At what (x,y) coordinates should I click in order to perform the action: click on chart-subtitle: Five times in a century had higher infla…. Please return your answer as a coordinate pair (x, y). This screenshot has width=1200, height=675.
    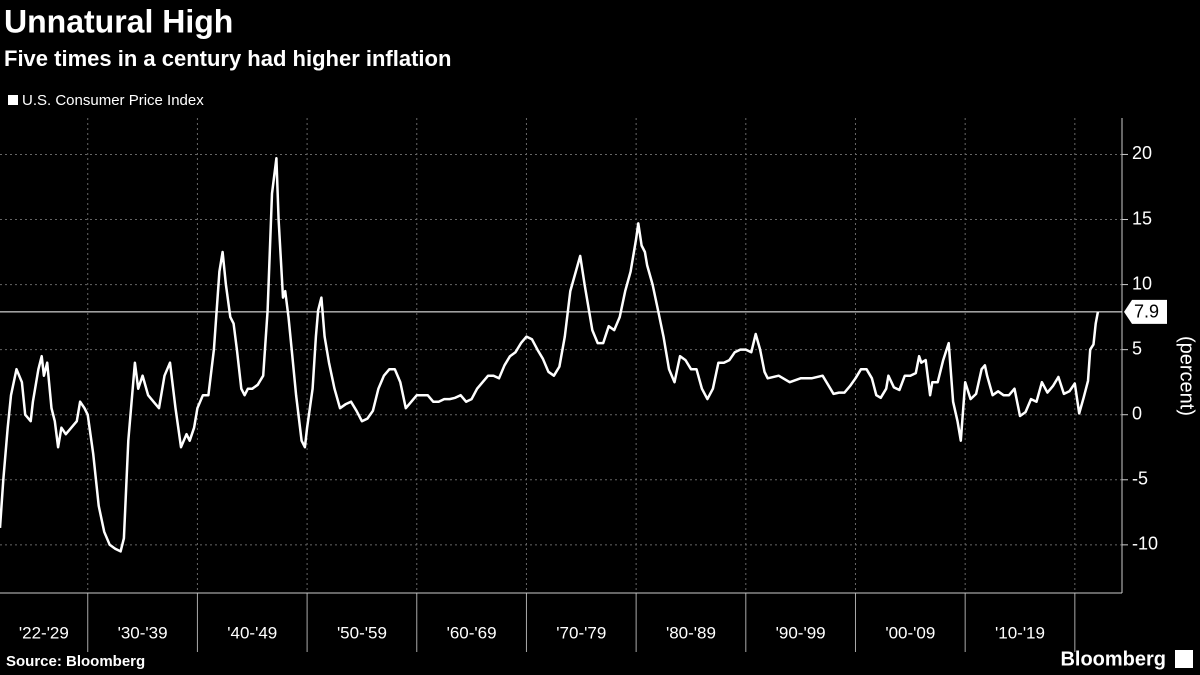
    Looking at the image, I should click on (227, 58).